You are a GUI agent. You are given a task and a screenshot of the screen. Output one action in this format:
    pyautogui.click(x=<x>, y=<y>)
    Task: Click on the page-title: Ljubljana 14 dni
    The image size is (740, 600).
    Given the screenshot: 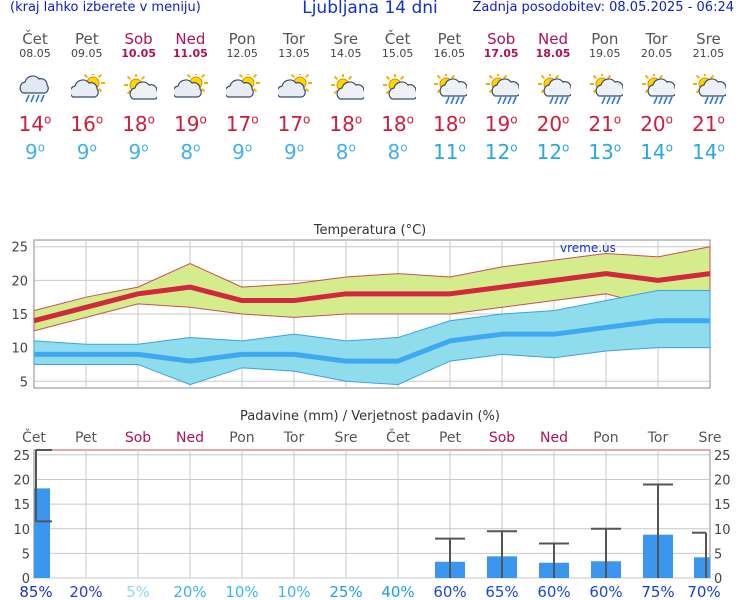 What is the action you would take?
    pyautogui.click(x=370, y=9)
    